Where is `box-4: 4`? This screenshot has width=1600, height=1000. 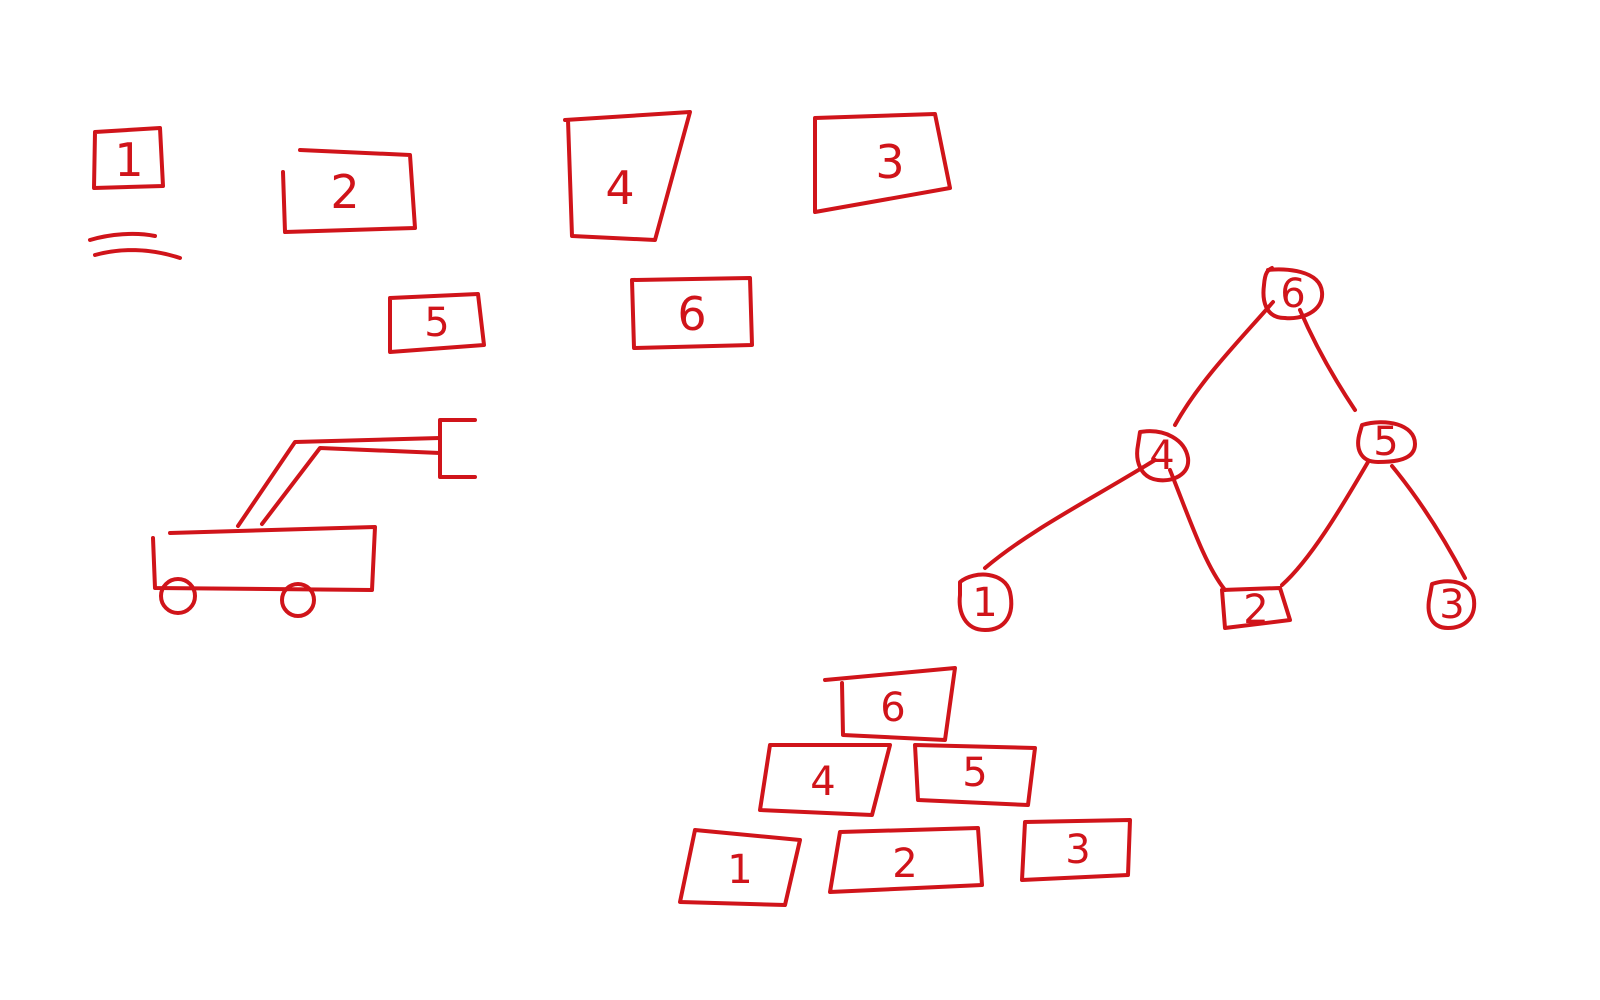
box-4: 4 is located at coordinates (627, 176).